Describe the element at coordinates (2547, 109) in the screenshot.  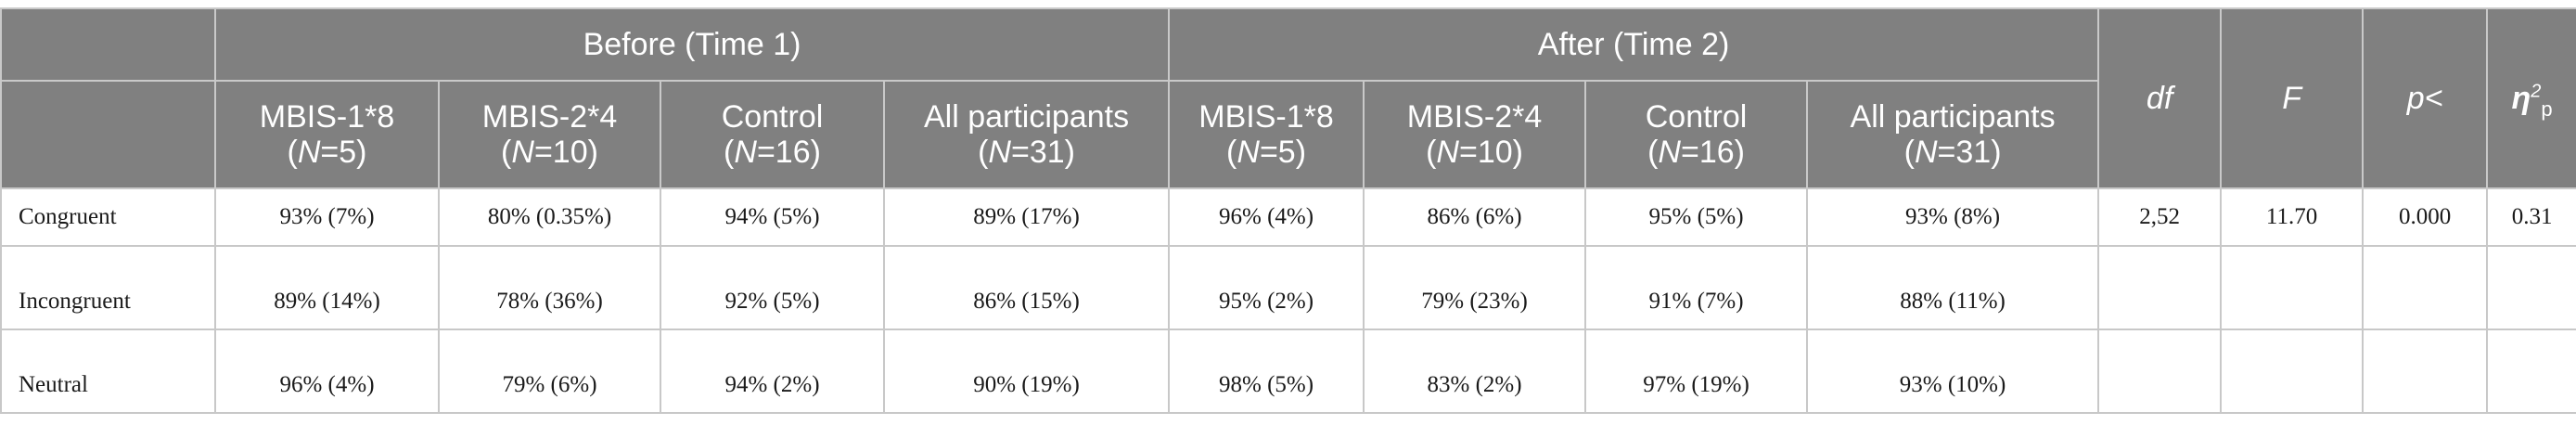
I see `eta-subscript: p` at that location.